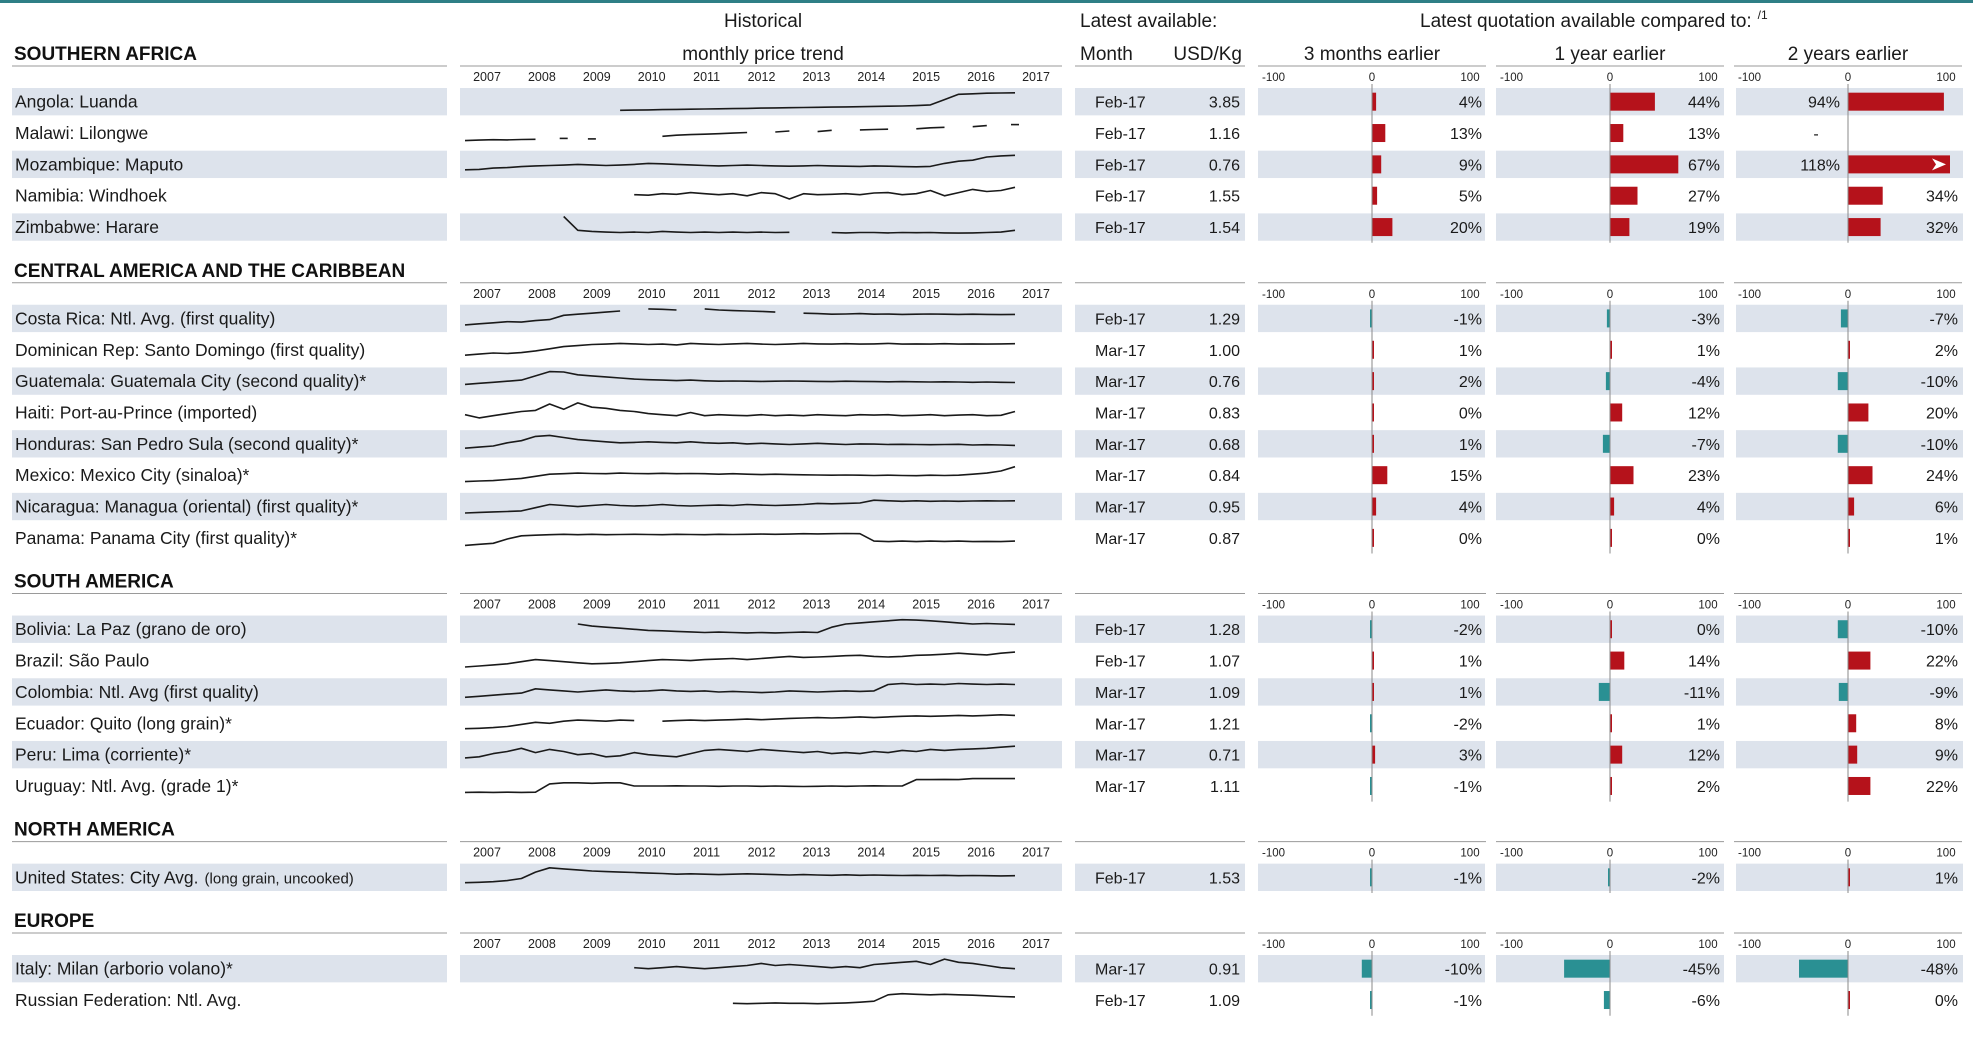 The image size is (1973, 1041). I want to click on axis-tick-zero-m3: 0, so click(1372, 295).